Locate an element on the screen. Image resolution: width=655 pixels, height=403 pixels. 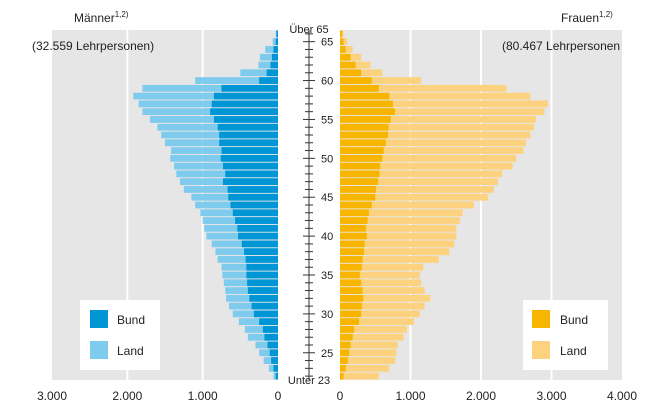
men-subheader: (32.559 Lehrpersonen) is located at coordinates (93, 46).